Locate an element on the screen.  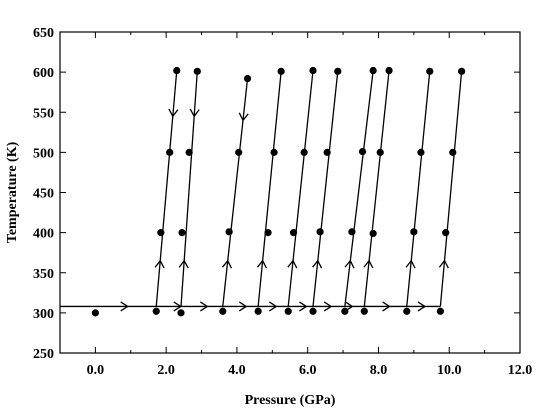
y-tick-labels: 250 300 350 400 450 500 550 600 650 is located at coordinates (43, 194).